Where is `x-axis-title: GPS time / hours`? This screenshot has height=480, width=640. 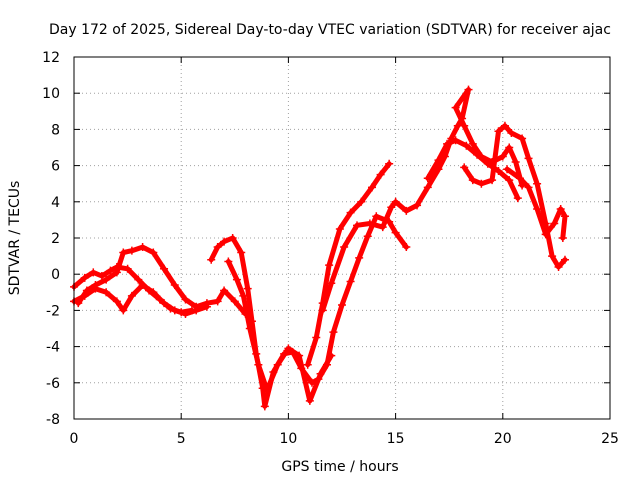 x-axis-title: GPS time / hours is located at coordinates (339, 467).